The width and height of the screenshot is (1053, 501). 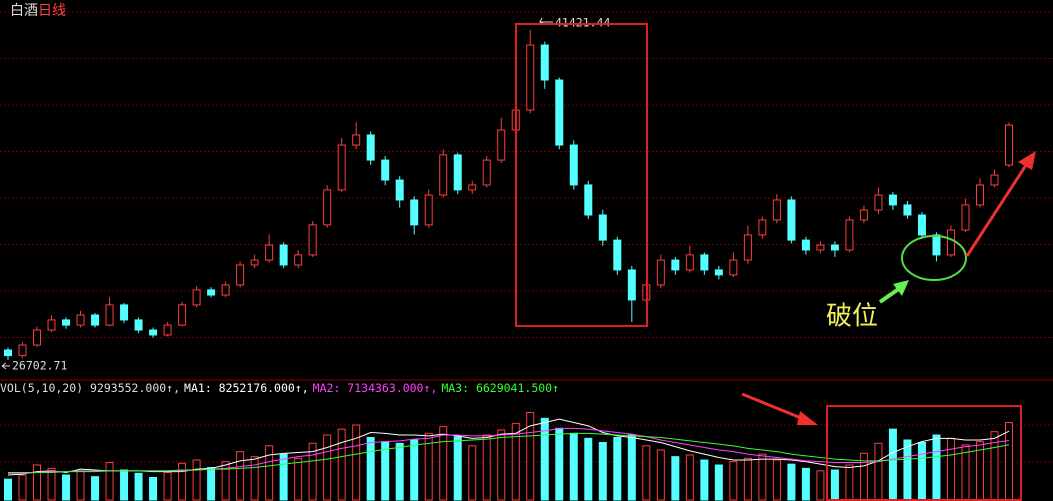 I want to click on green-arrow, so click(x=890, y=295).